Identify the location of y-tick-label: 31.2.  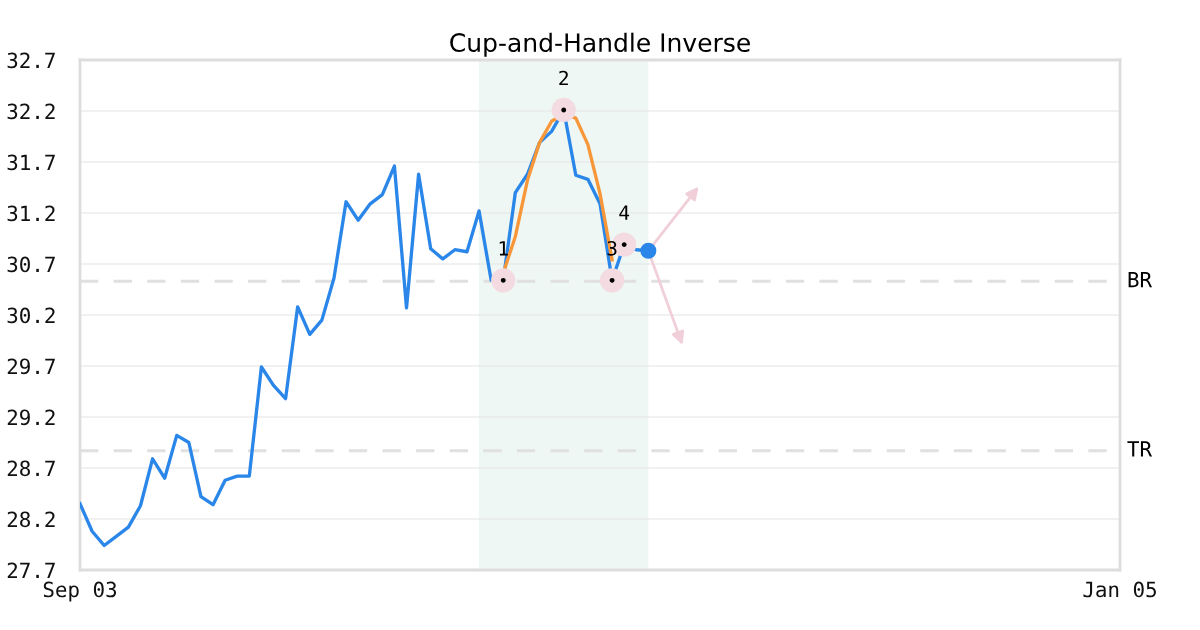
(31, 213).